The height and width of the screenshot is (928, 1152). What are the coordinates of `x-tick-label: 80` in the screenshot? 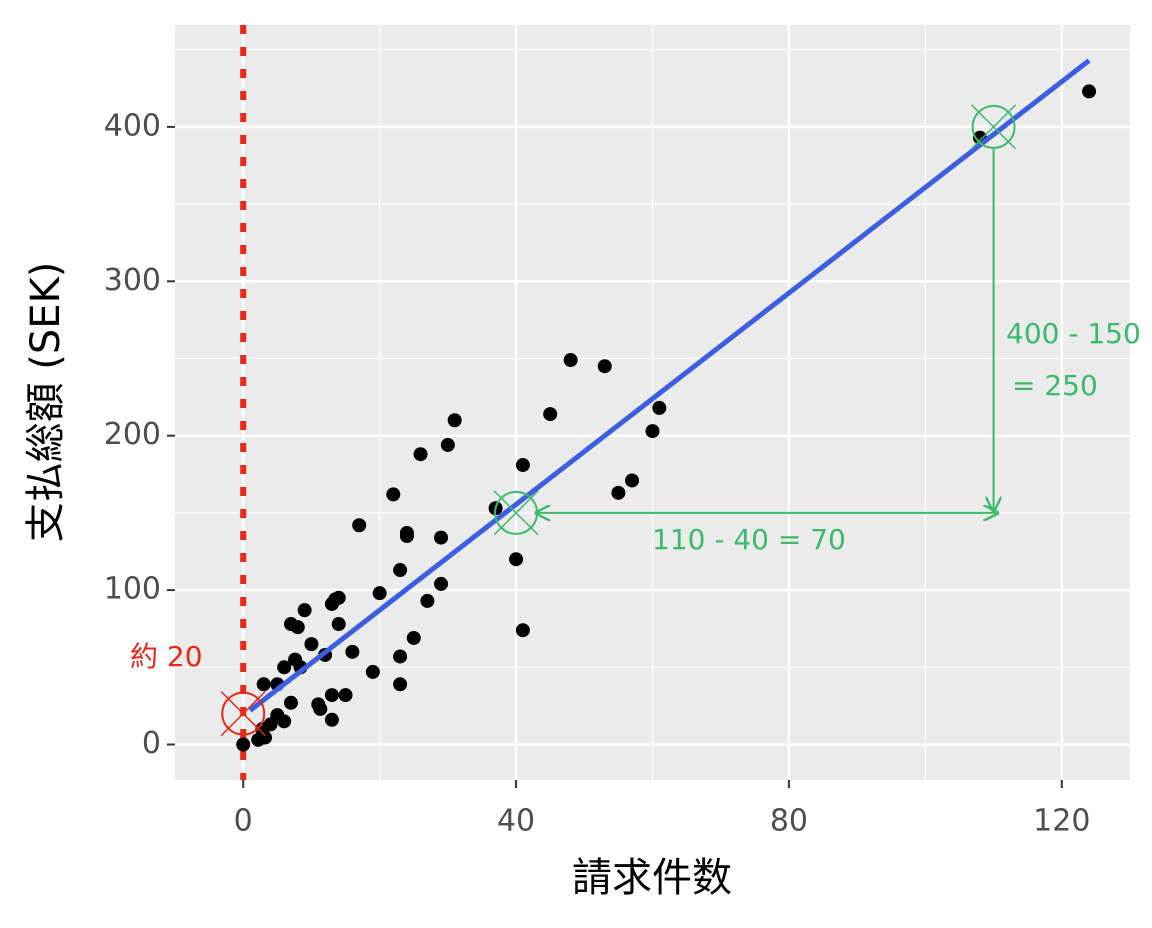 It's located at (789, 821).